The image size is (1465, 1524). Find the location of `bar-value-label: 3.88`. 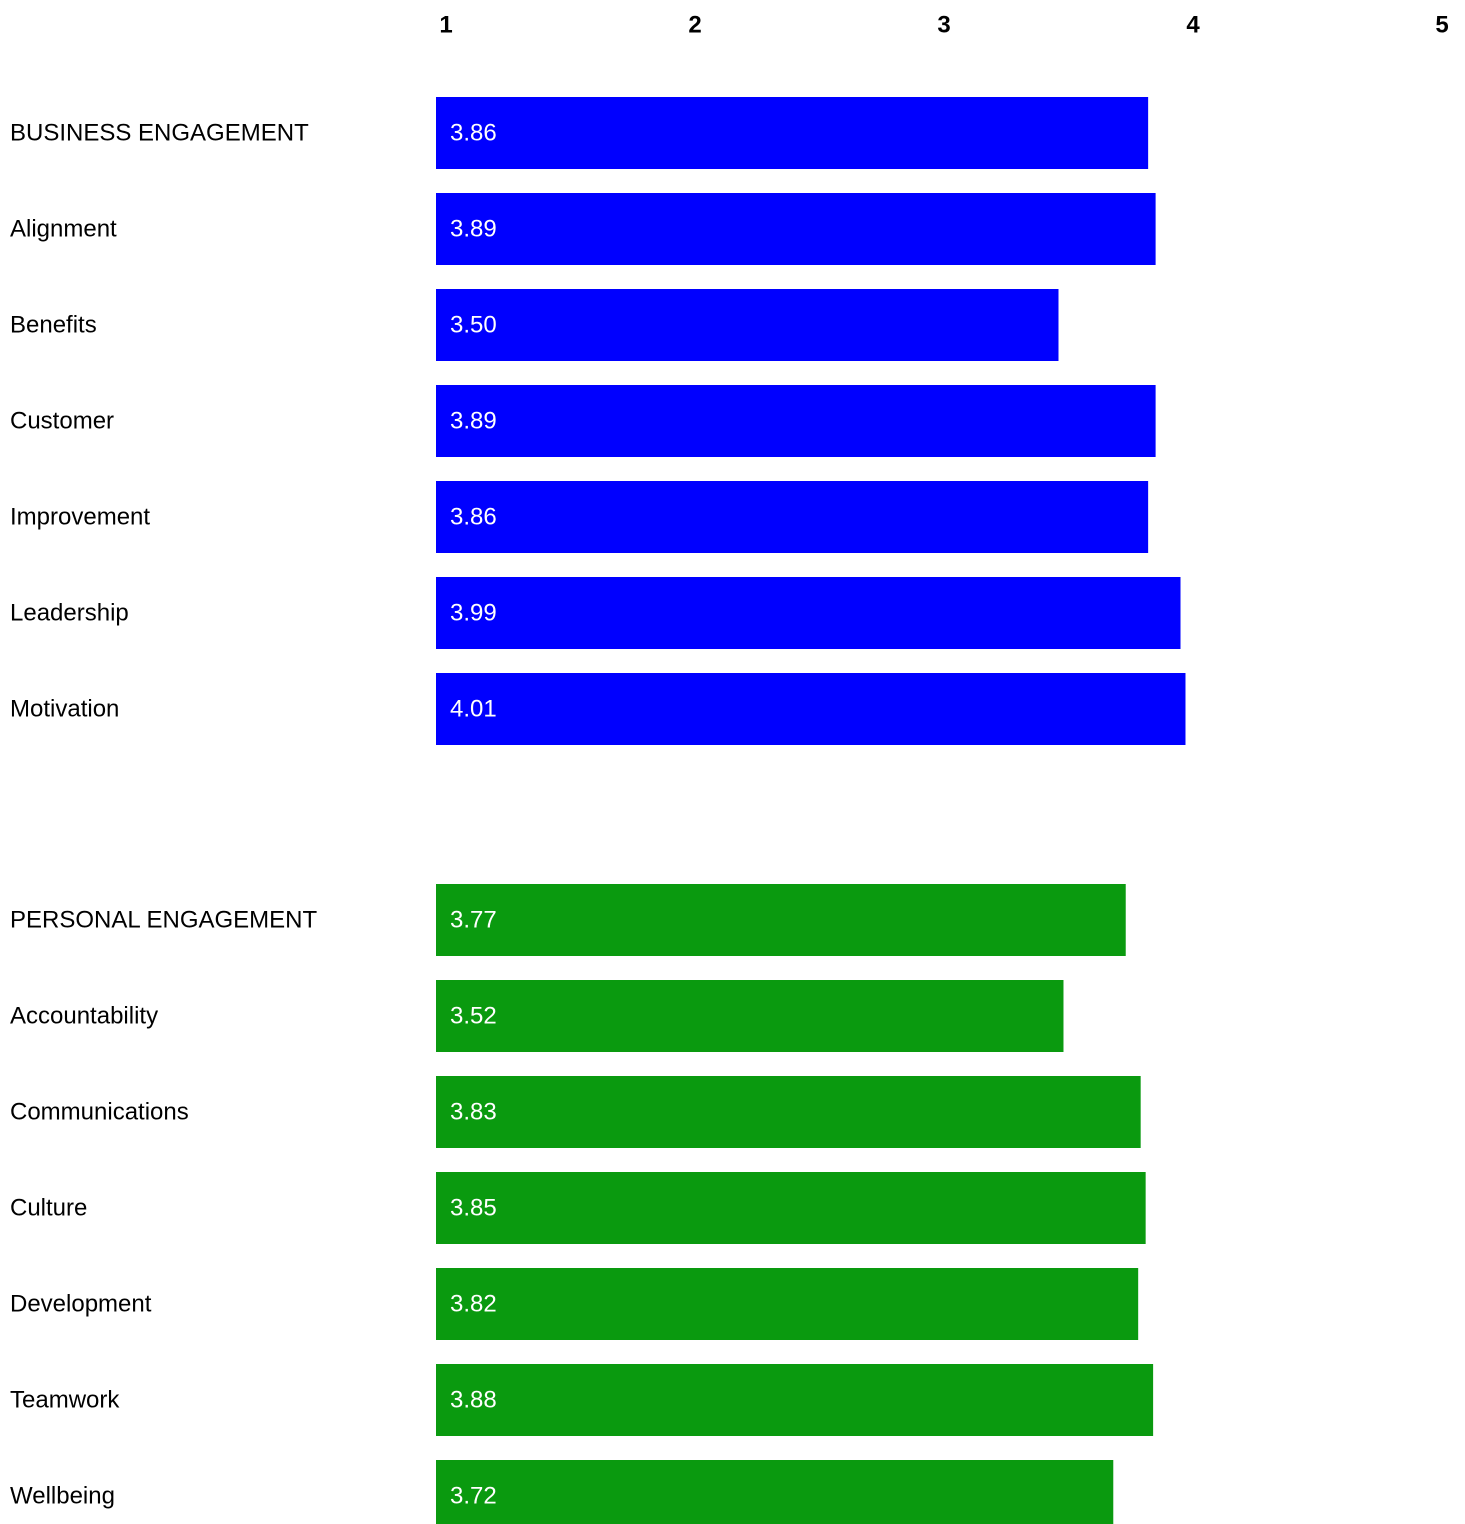

bar-value-label: 3.88 is located at coordinates (473, 1400).